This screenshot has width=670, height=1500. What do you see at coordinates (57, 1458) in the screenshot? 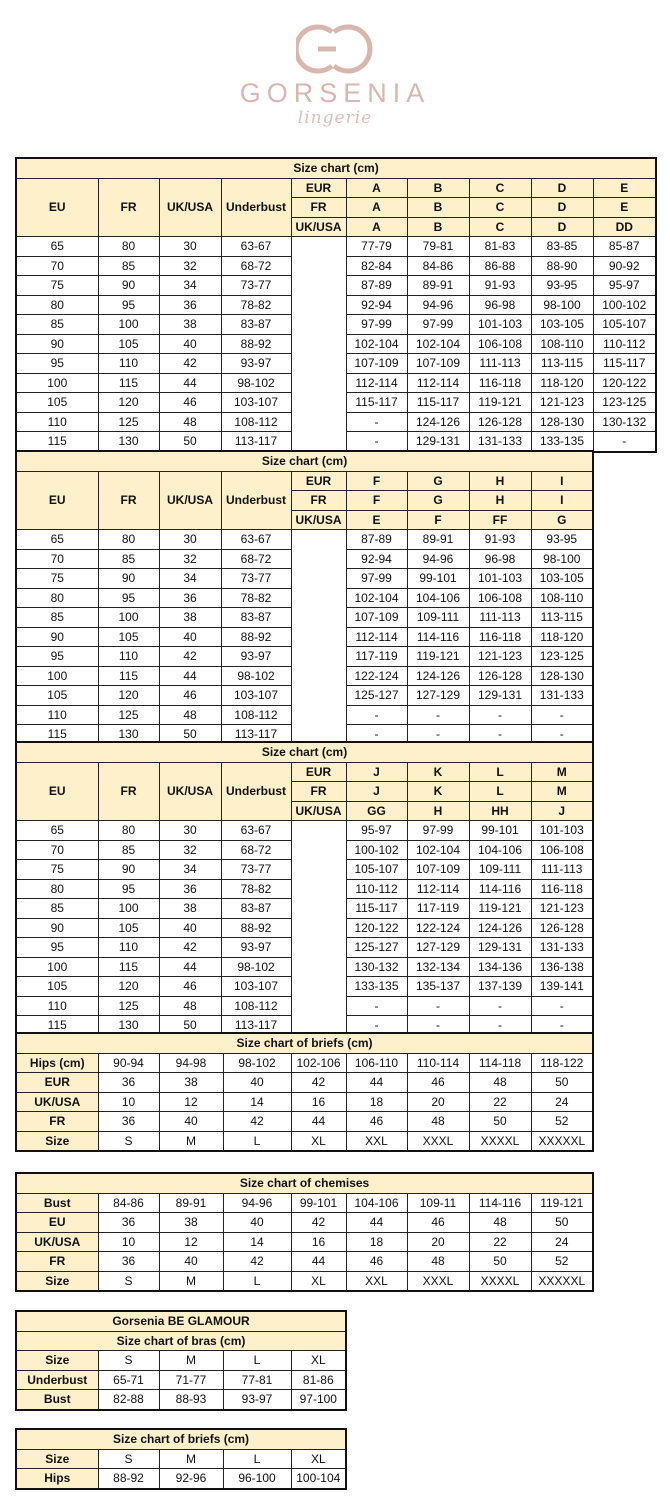
I see `row-label: Size` at bounding box center [57, 1458].